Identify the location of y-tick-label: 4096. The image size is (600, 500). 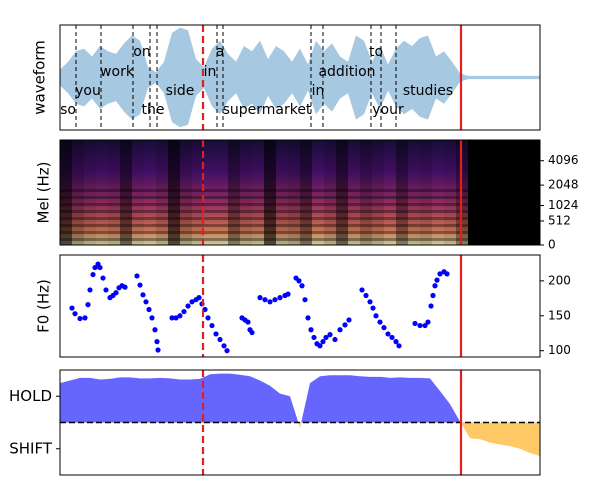
(563, 160).